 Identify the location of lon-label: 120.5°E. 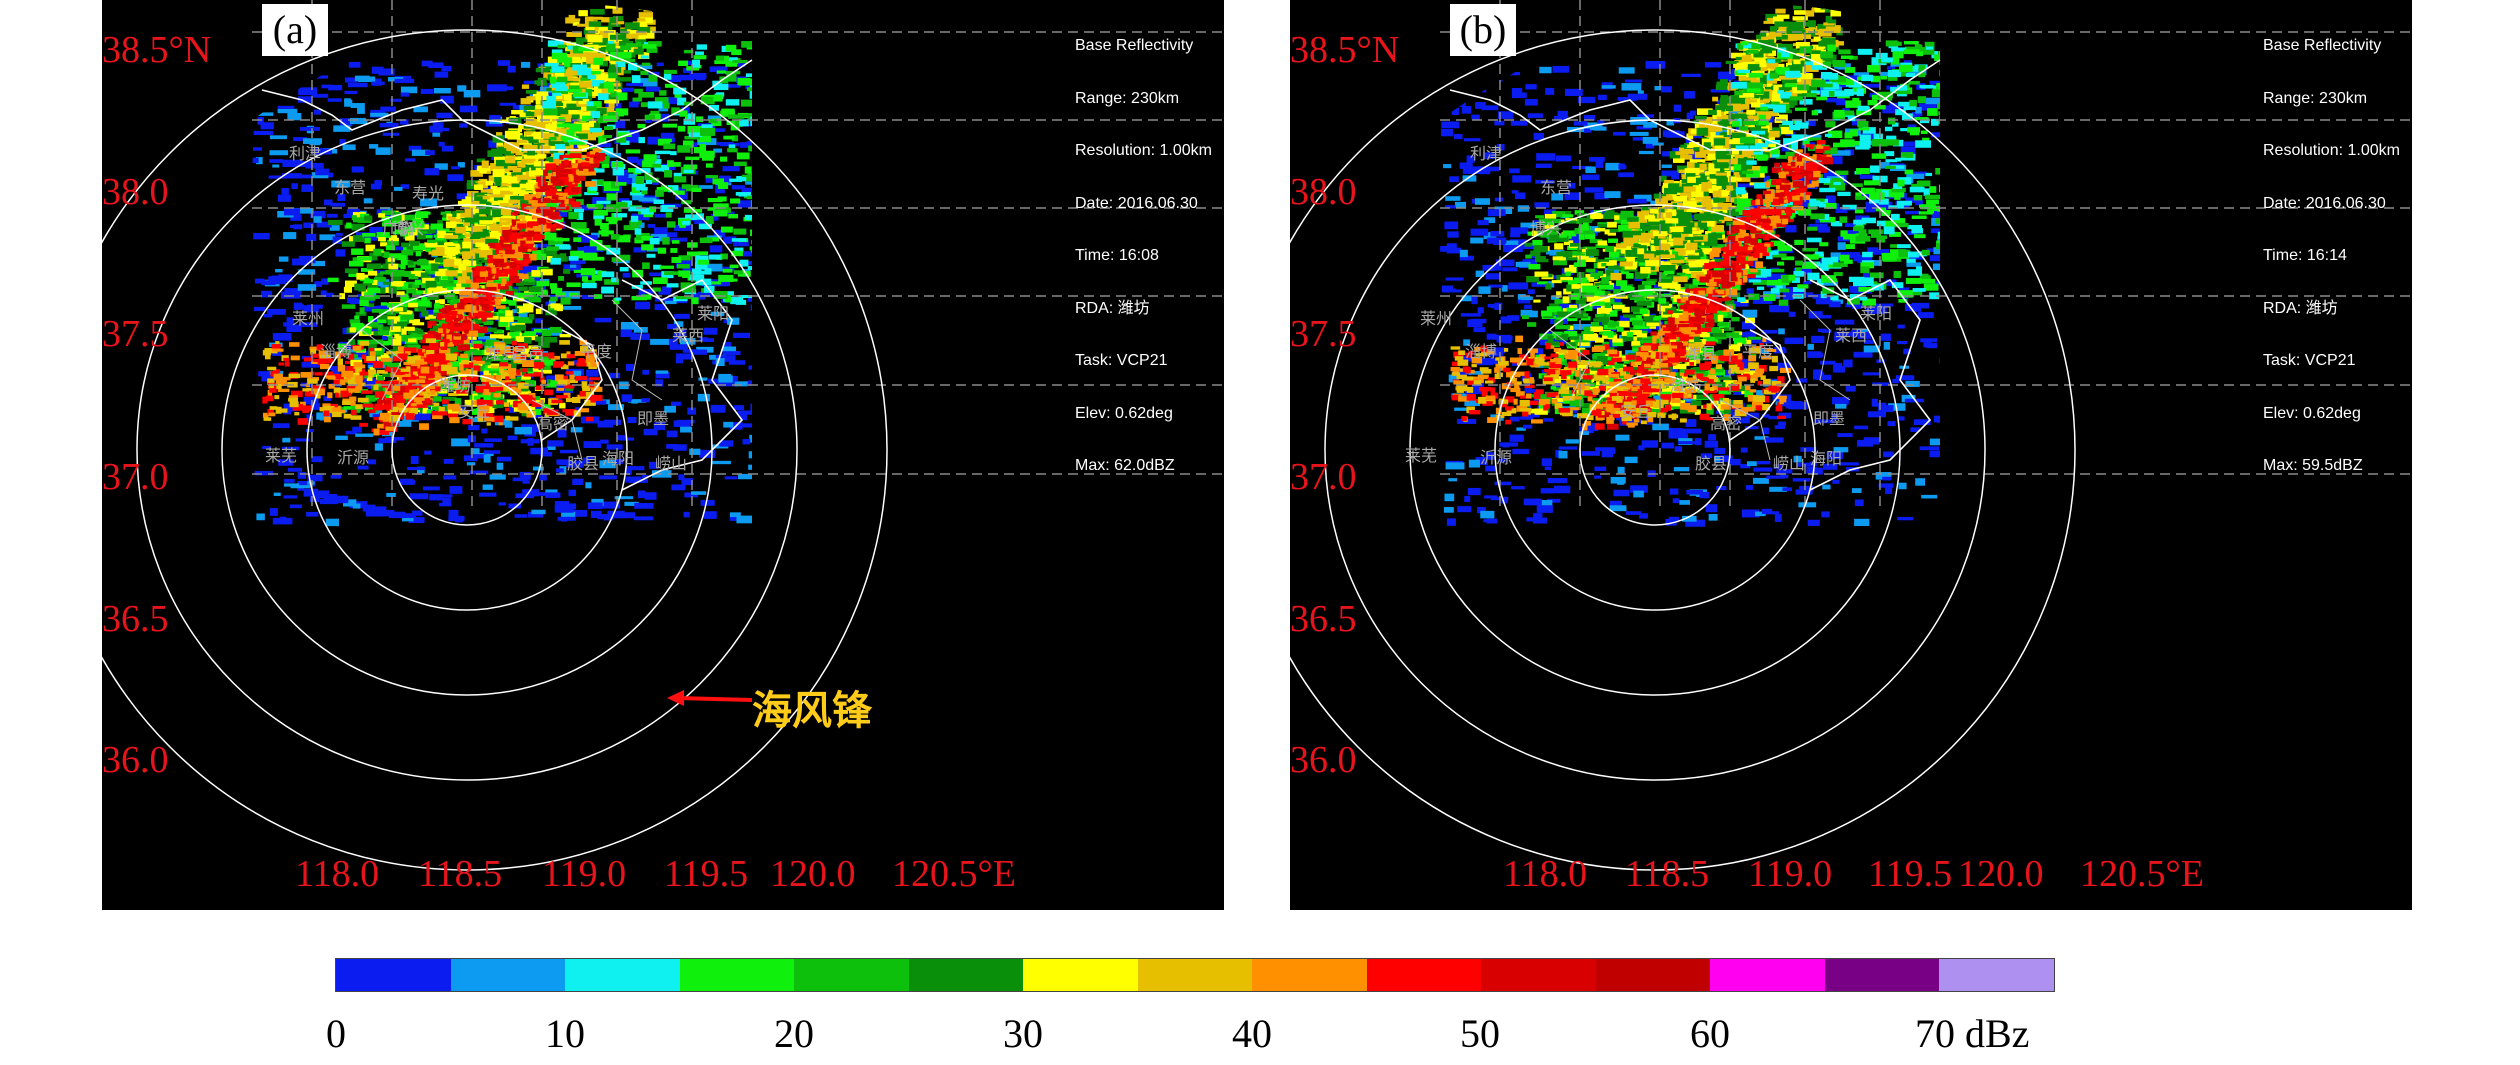
(2142, 874).